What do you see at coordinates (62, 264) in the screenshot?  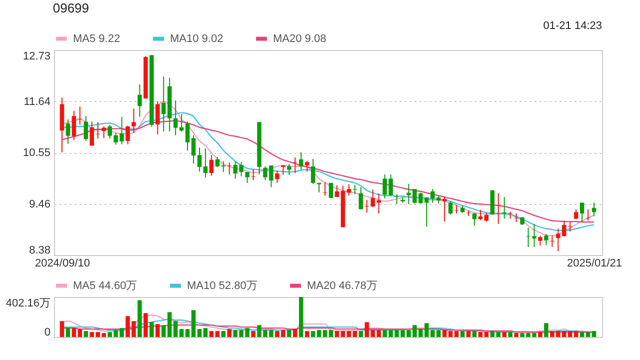 I see `x-tick-label: 2024/09/10` at bounding box center [62, 264].